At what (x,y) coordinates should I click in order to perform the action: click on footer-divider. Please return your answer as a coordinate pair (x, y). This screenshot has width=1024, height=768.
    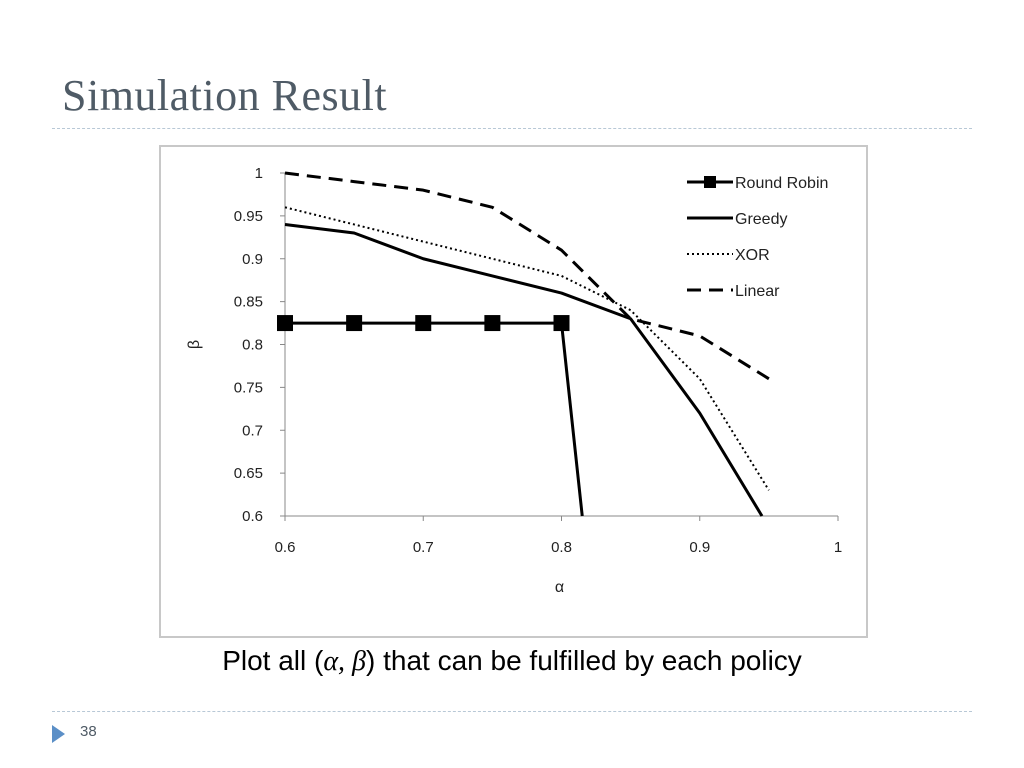
    Looking at the image, I should click on (512, 711).